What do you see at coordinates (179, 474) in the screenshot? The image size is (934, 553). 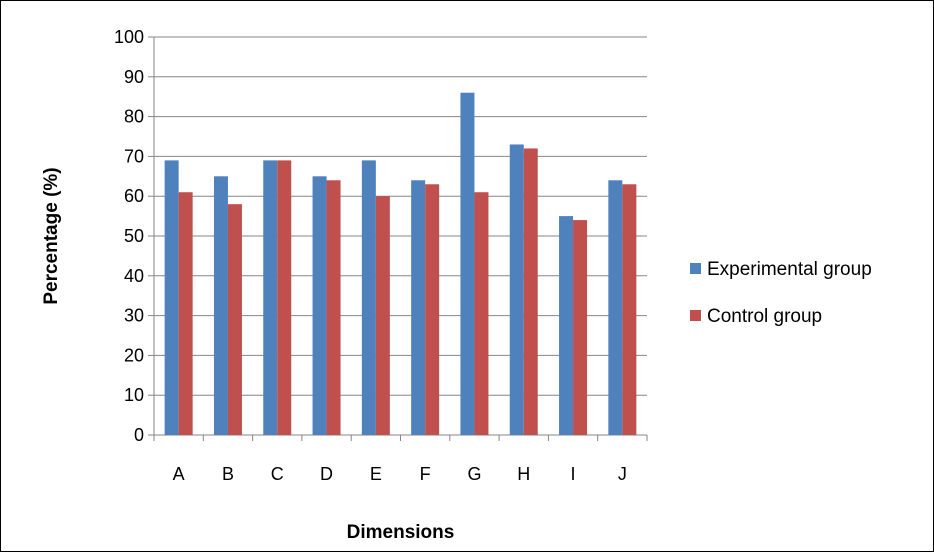 I see `x-tick-label: A` at bounding box center [179, 474].